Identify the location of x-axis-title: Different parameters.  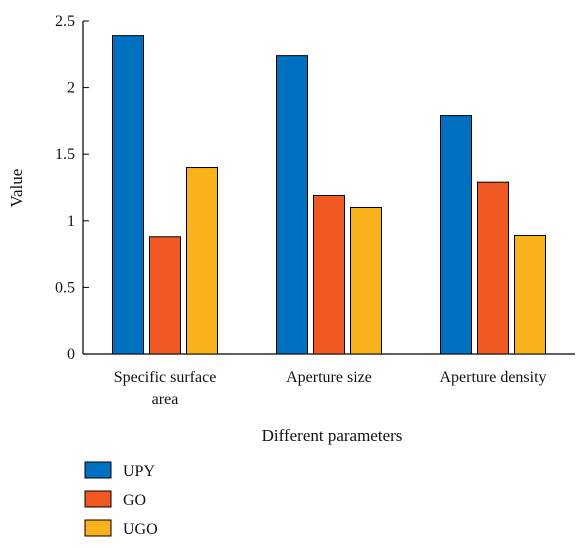
(332, 435).